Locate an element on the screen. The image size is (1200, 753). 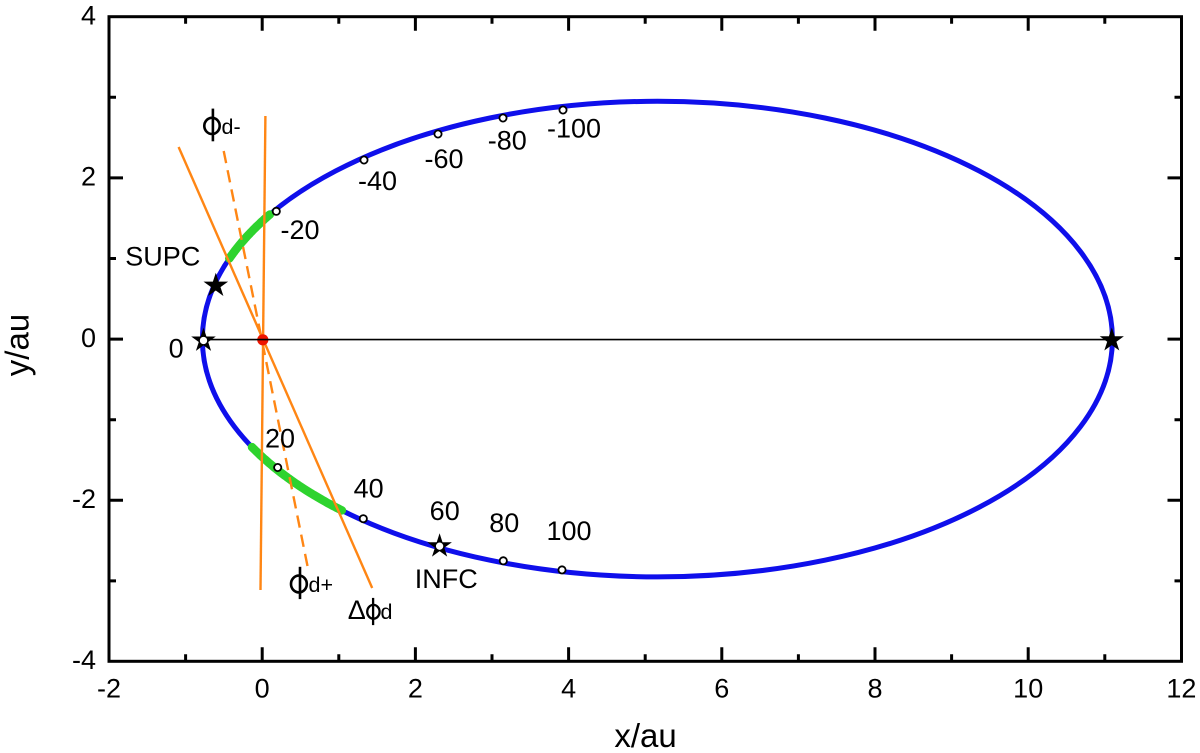
svg-text: 20 is located at coordinates (280, 438).